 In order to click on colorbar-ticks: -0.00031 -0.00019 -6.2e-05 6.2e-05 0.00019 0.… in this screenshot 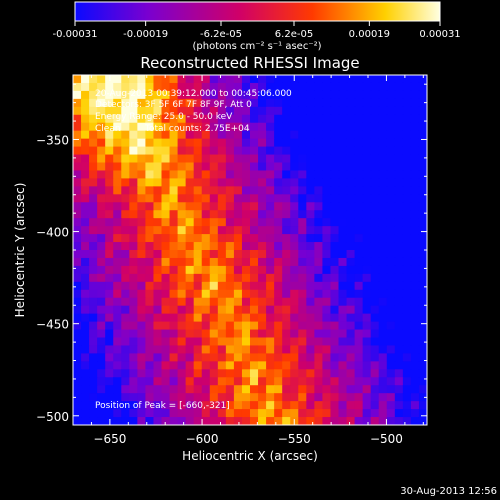, I will do `click(257, 30)`.